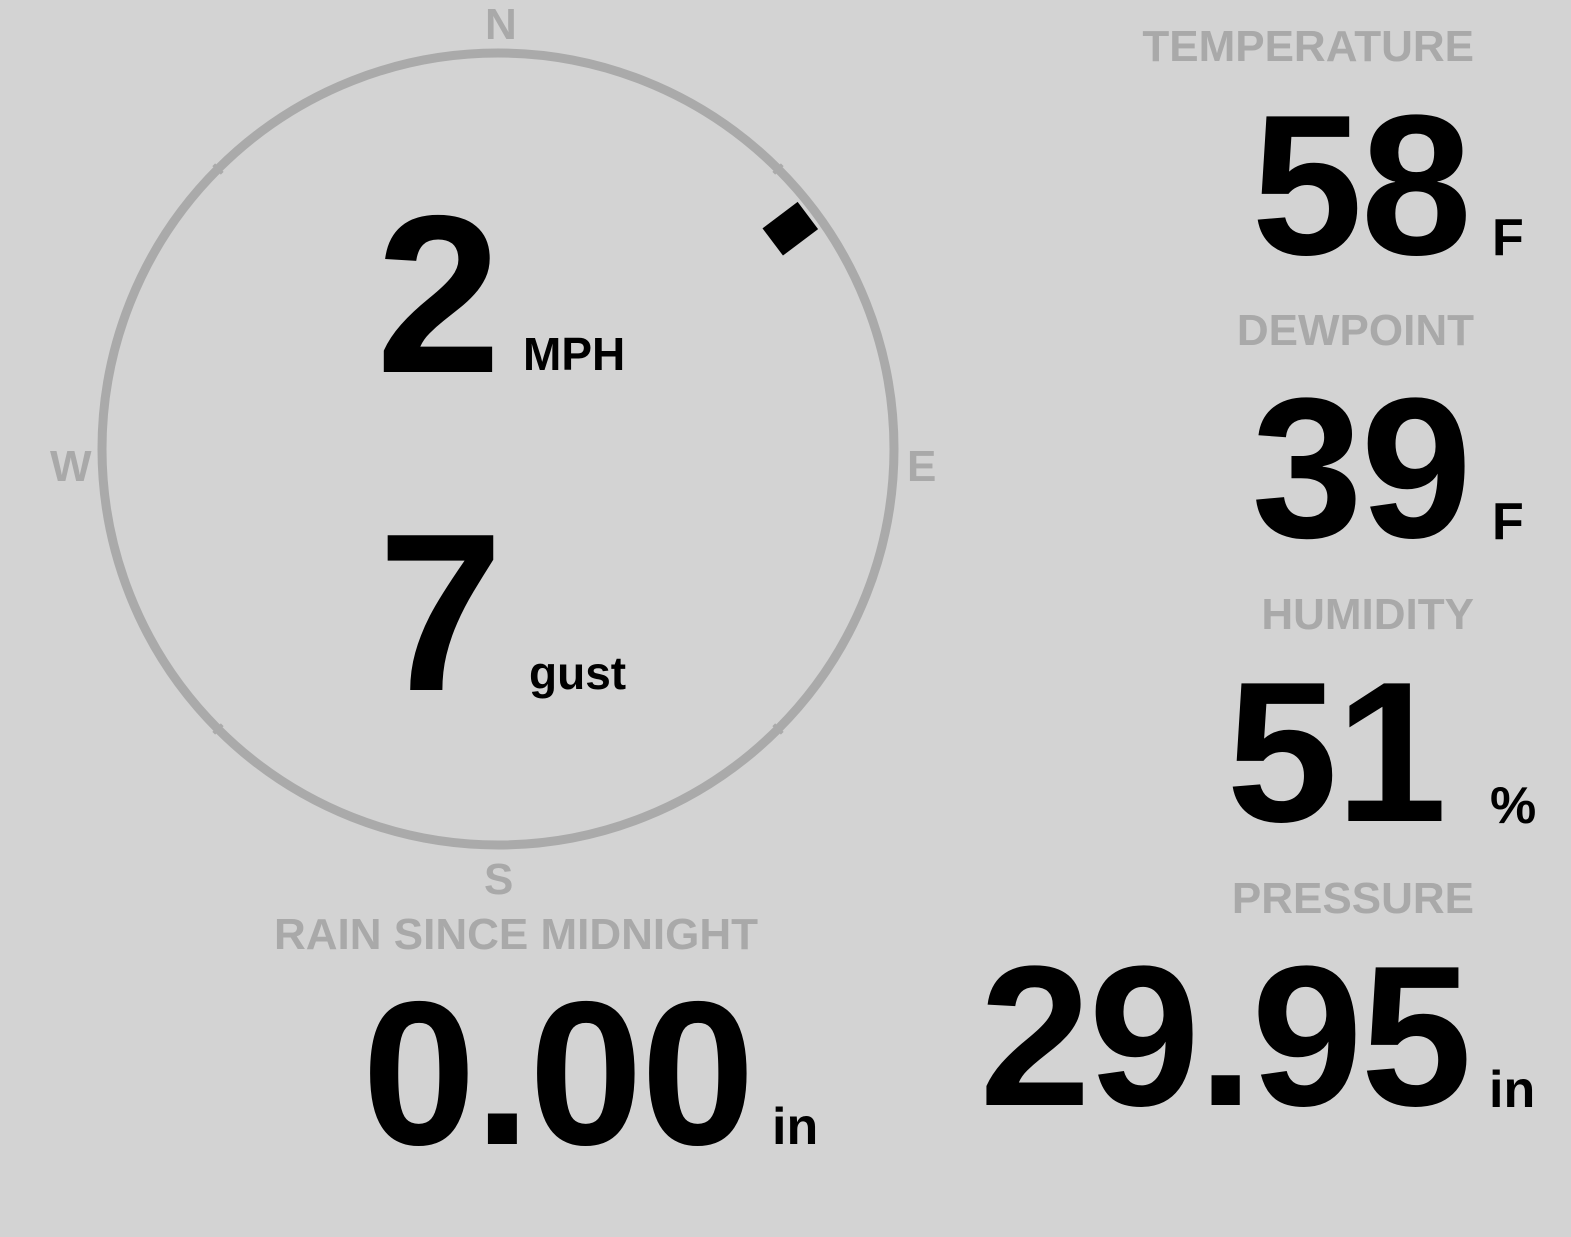  Describe the element at coordinates (578, 673) in the screenshot. I see `wind-gust-label: gust` at that location.